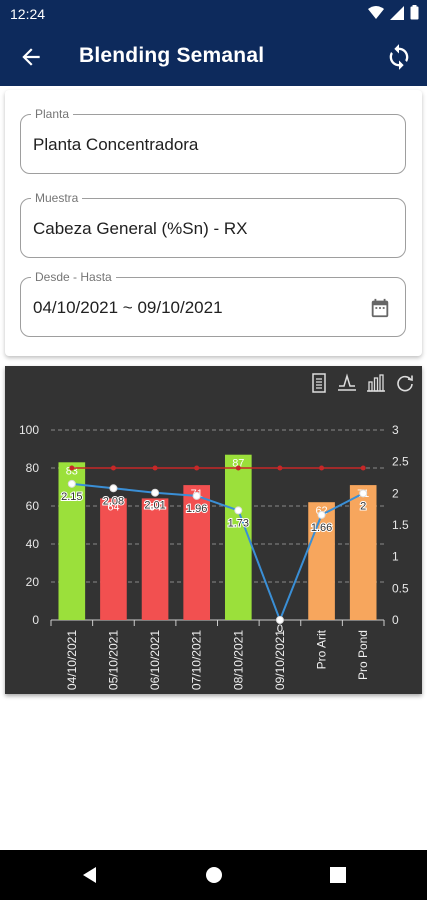 This screenshot has height=900, width=427. What do you see at coordinates (217, 552) in the screenshot?
I see `line-series` at bounding box center [217, 552].